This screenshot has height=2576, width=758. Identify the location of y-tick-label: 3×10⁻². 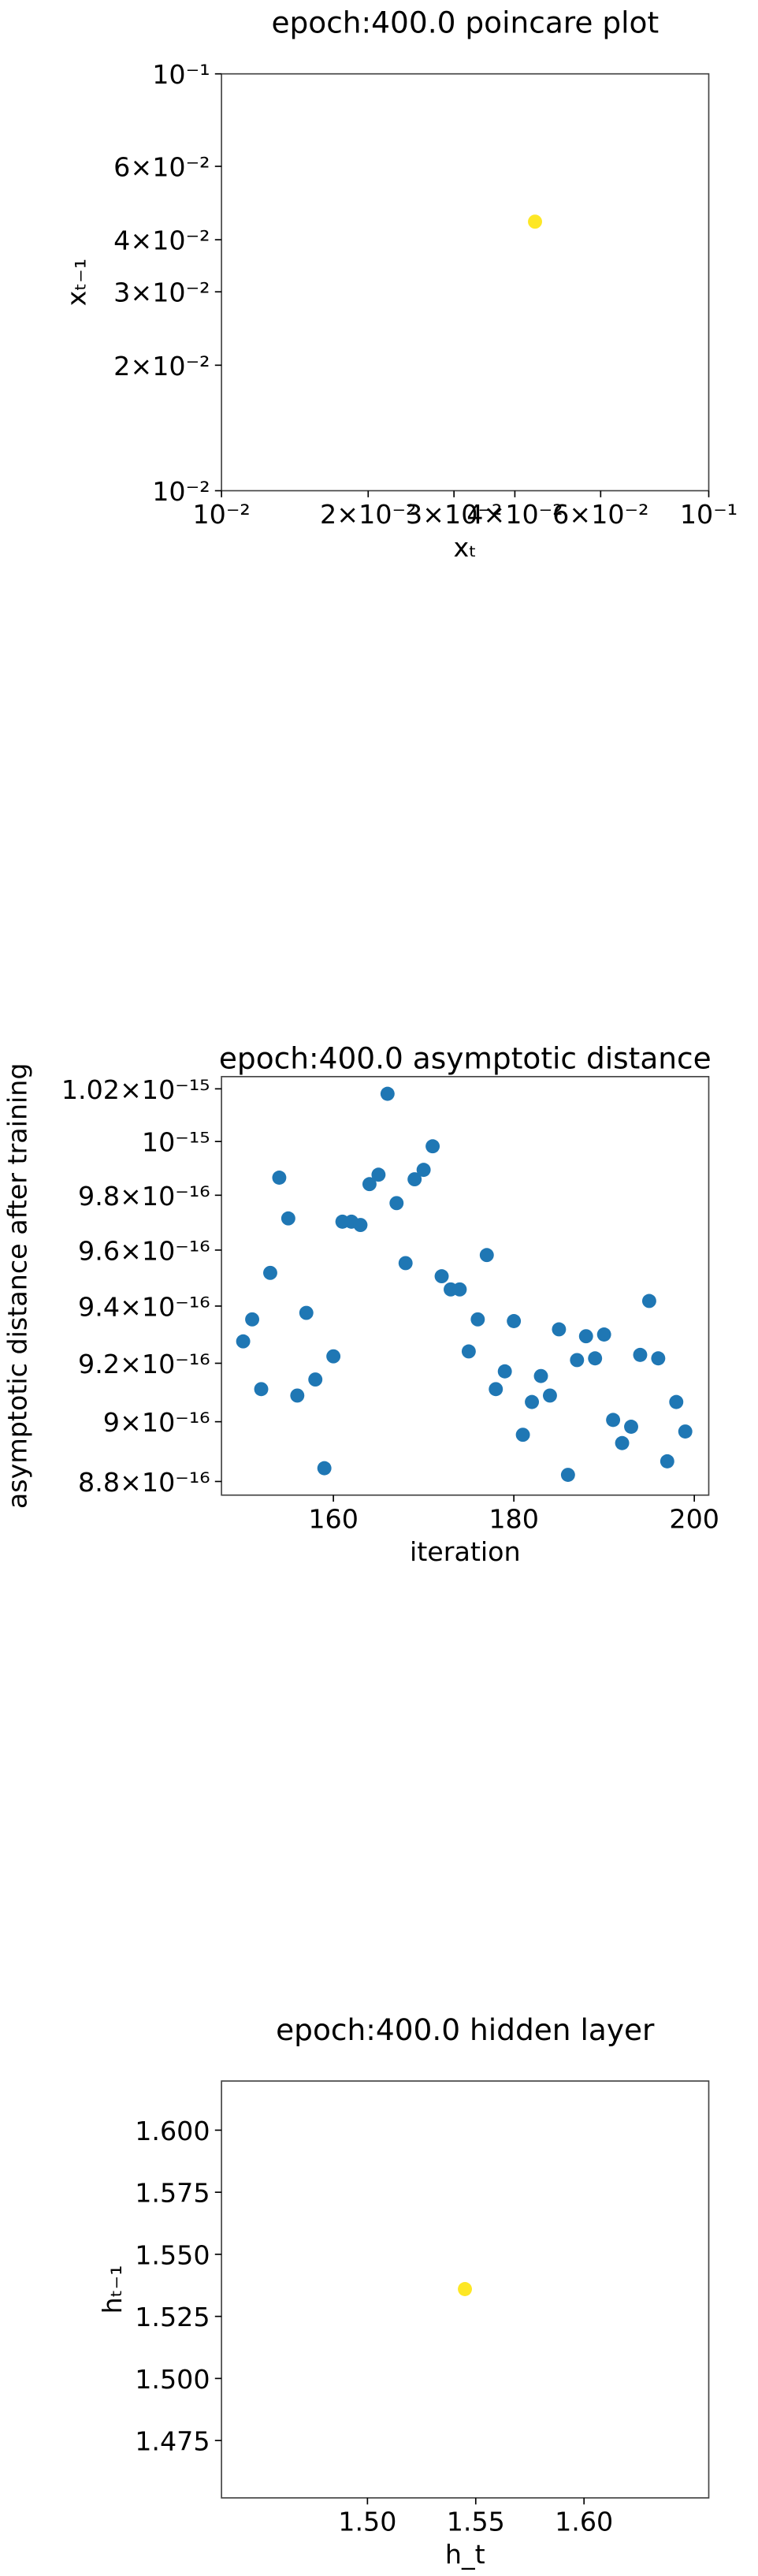
(161, 292).